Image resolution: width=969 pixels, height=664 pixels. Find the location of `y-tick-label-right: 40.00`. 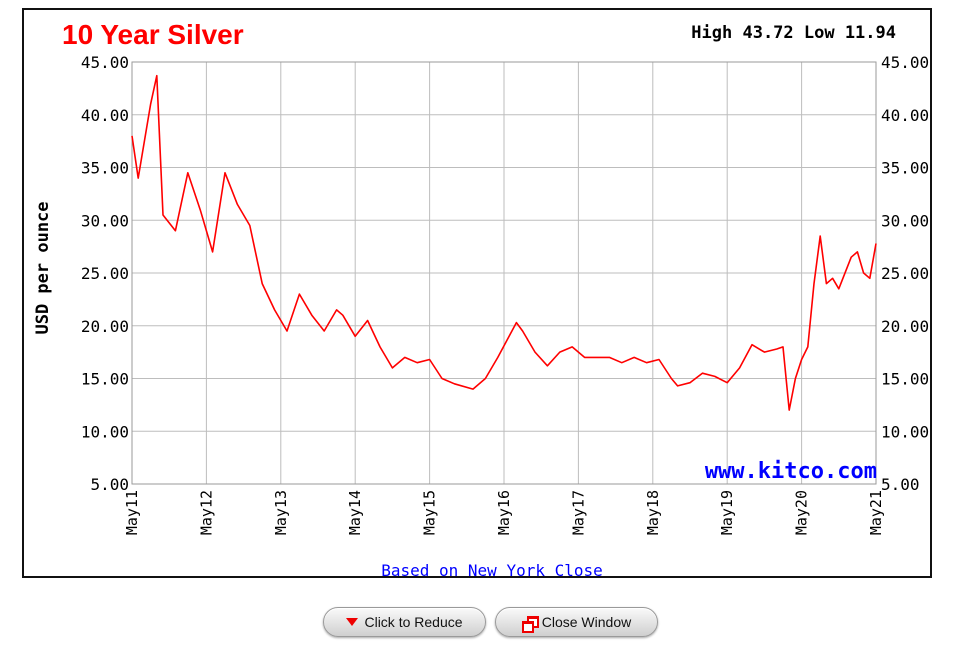

y-tick-label-right: 40.00 is located at coordinates (905, 115).